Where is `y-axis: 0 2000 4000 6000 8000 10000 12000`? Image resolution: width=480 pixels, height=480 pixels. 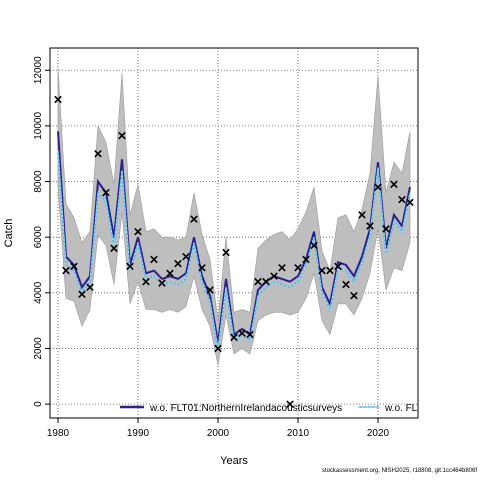
y-axis: 0 2000 4000 6000 8000 10000 12000 is located at coordinates (41, 231).